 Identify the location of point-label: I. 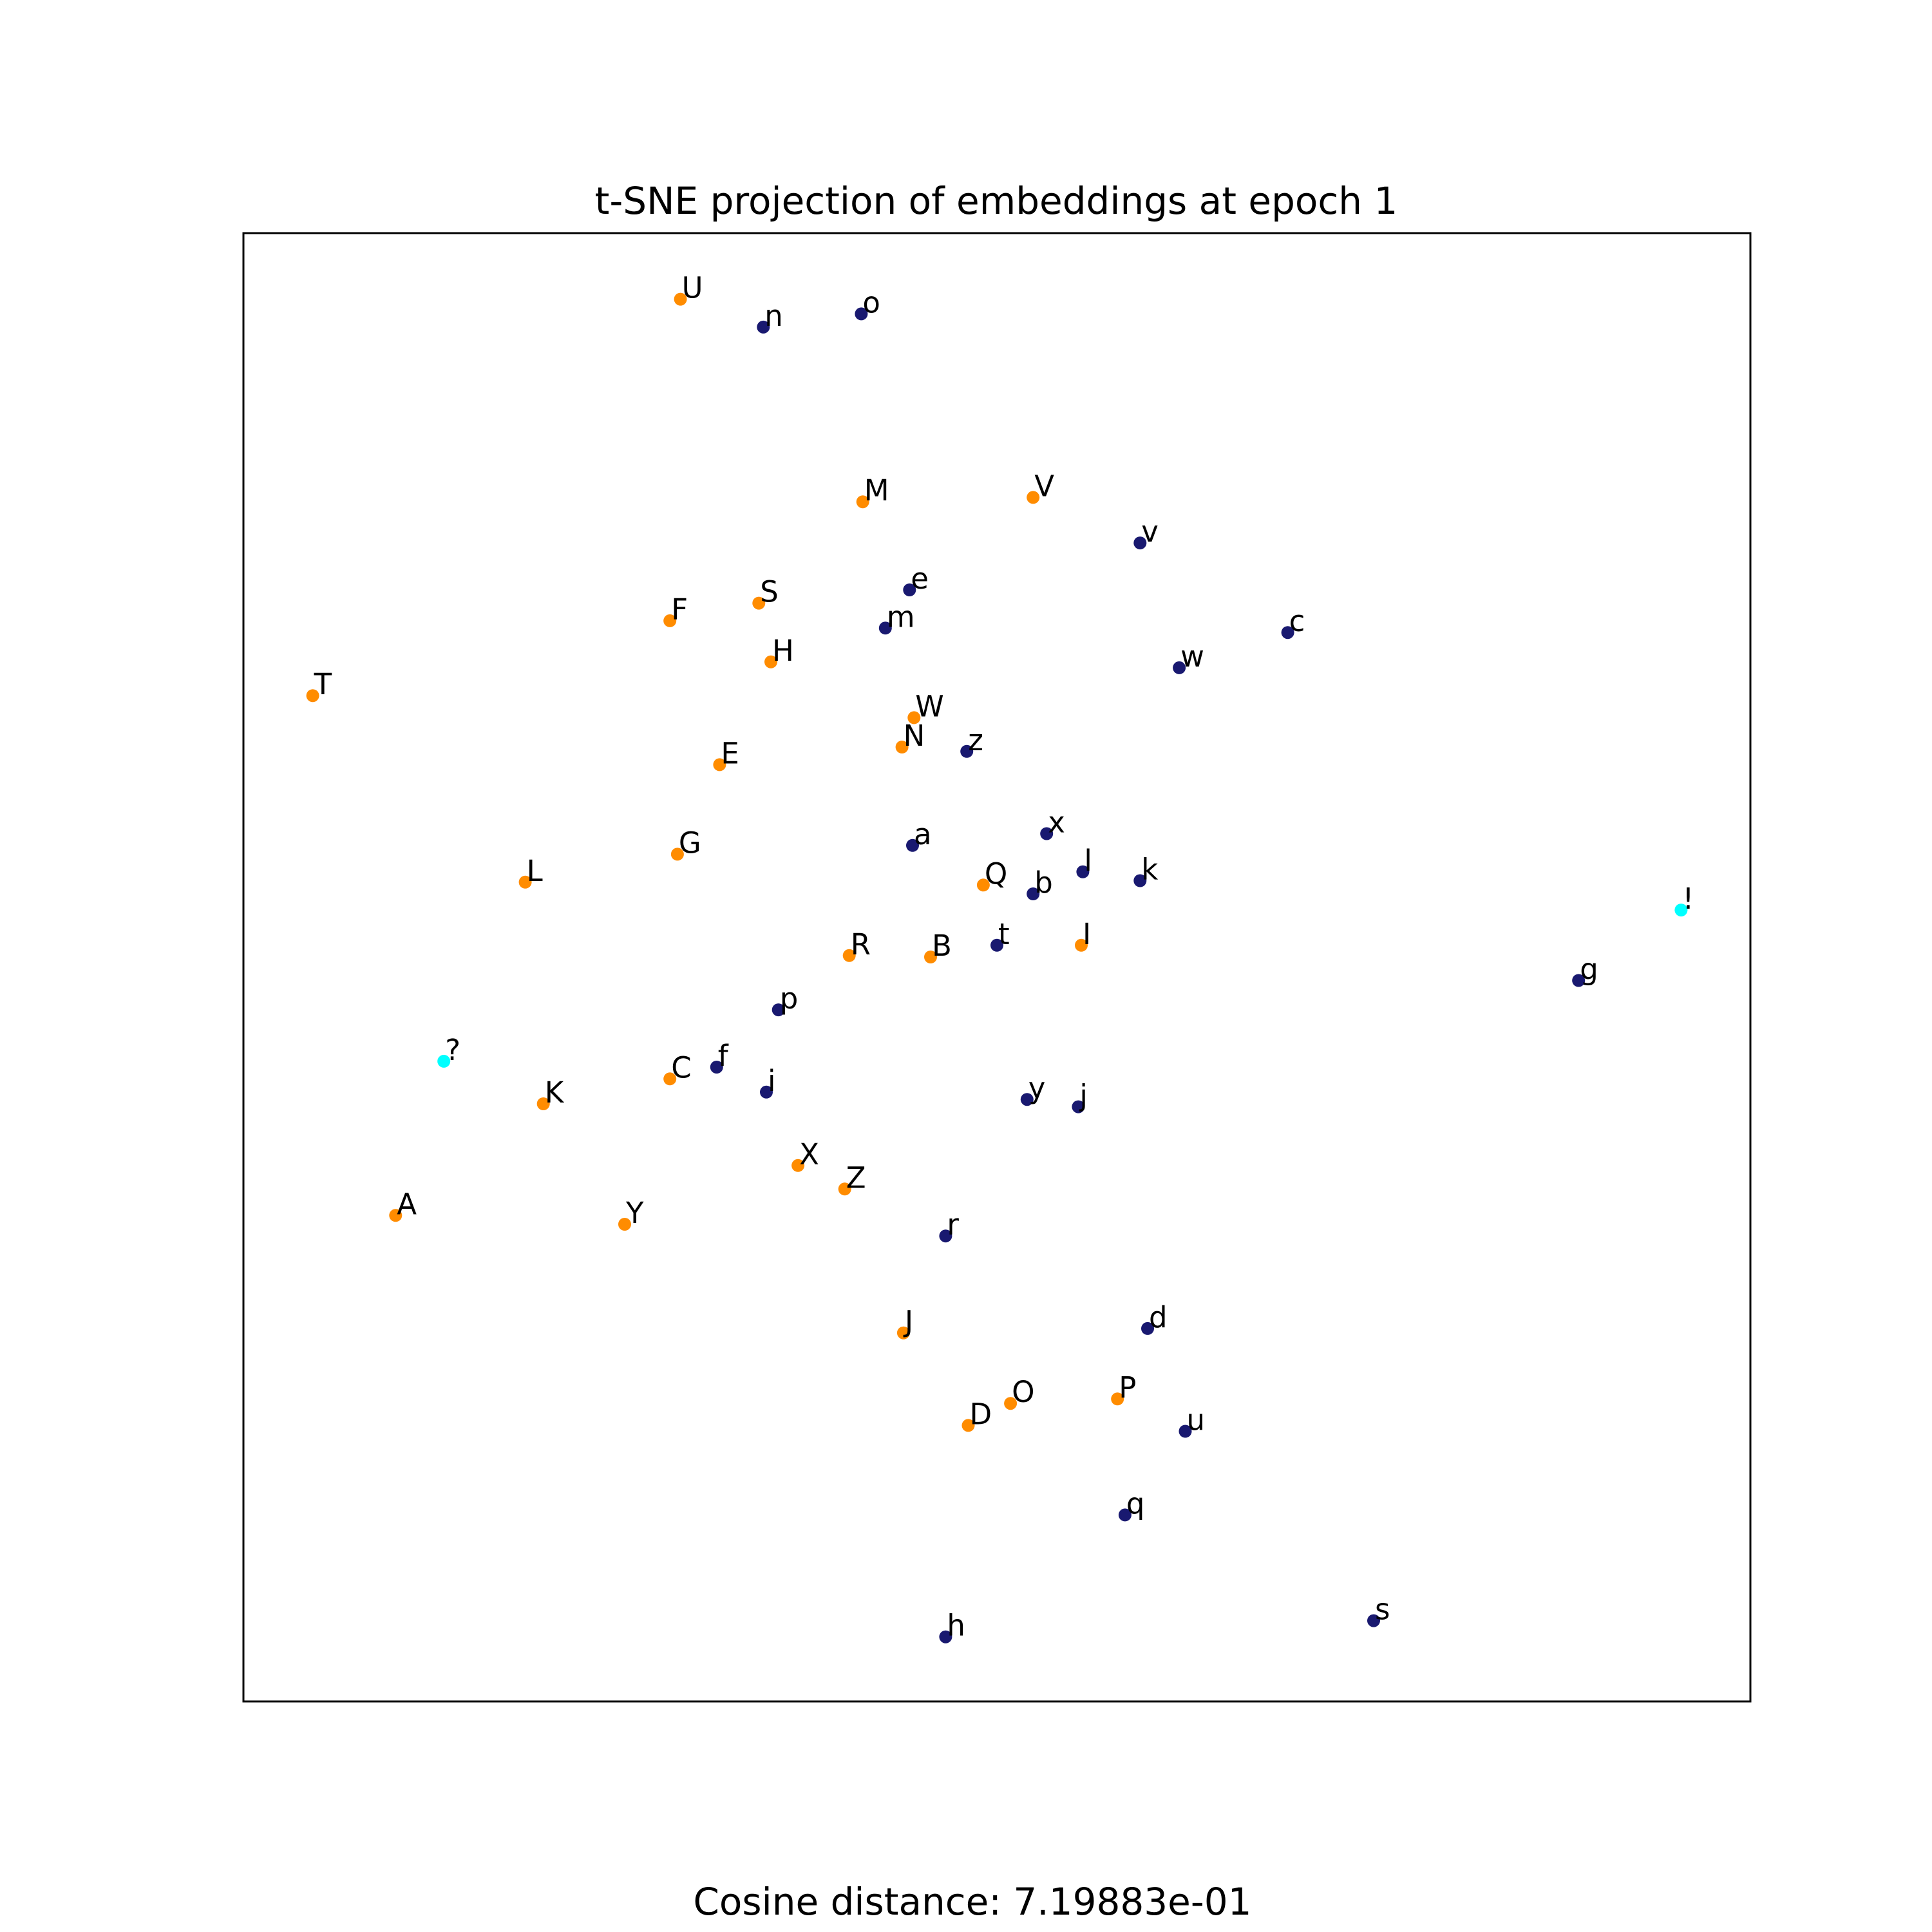
(1087, 934).